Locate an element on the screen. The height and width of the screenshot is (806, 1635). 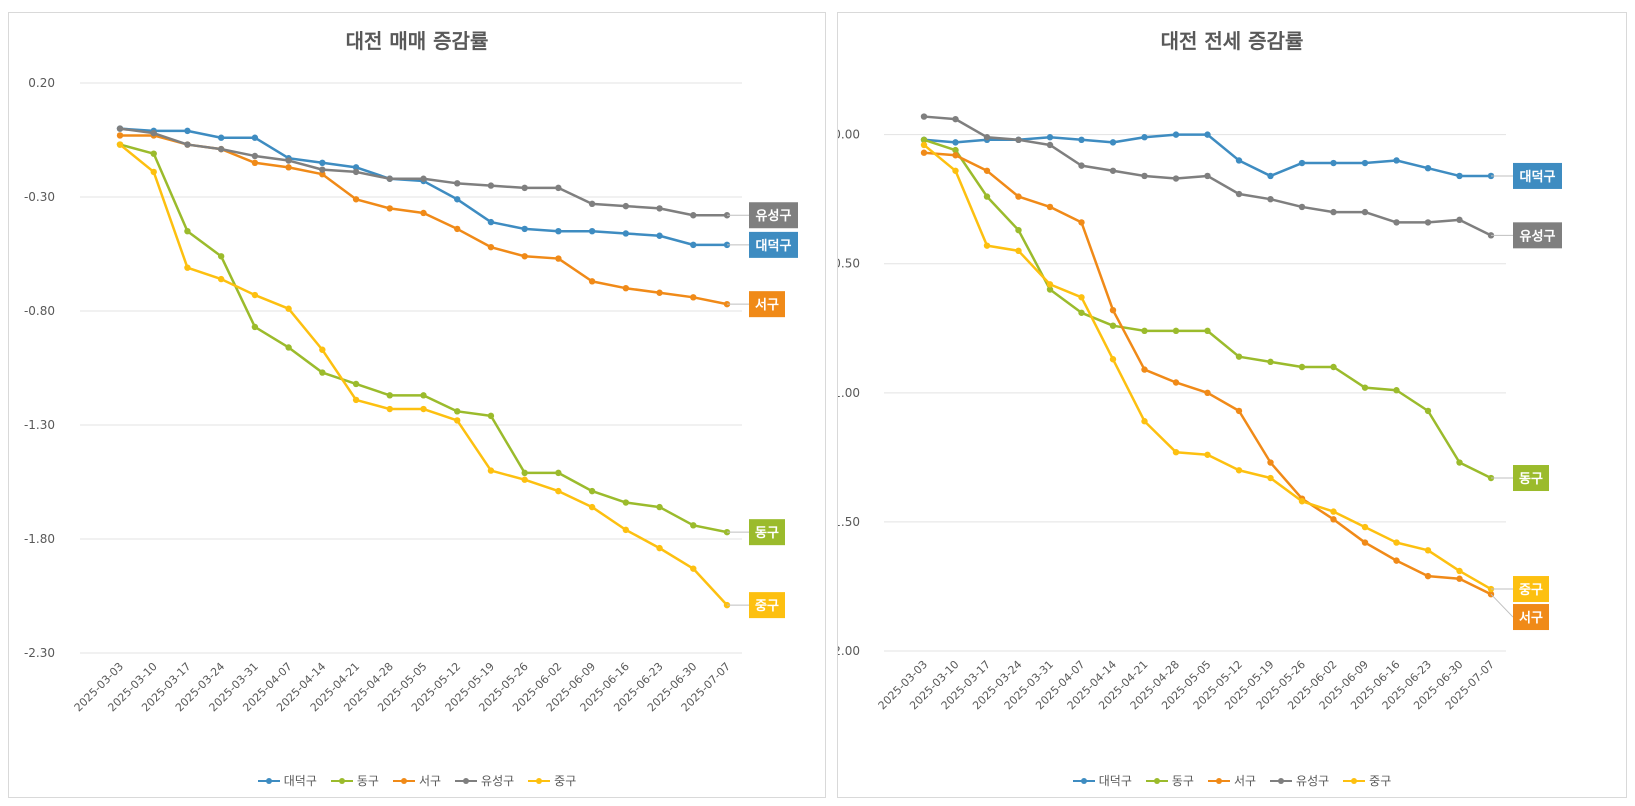
y-tick-label: -0.30 is located at coordinates (39, 197).